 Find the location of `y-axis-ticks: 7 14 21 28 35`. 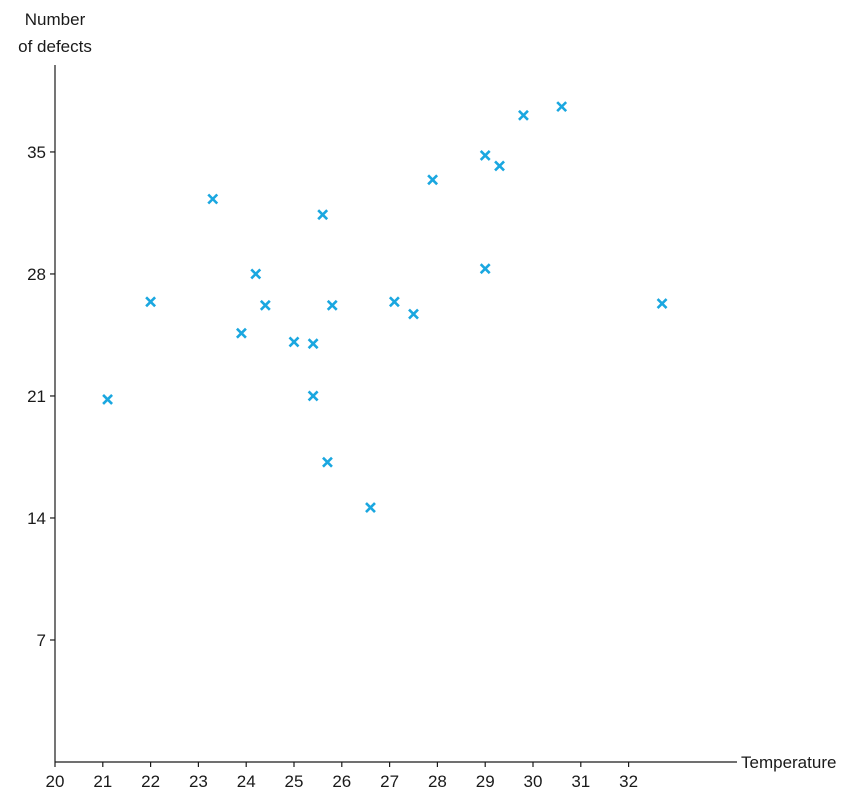

y-axis-ticks: 7 14 21 28 35 is located at coordinates (41, 396).